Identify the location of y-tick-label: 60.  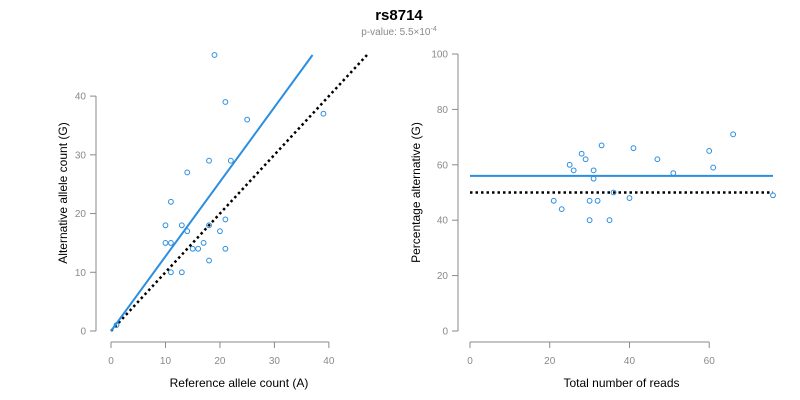
(443, 165).